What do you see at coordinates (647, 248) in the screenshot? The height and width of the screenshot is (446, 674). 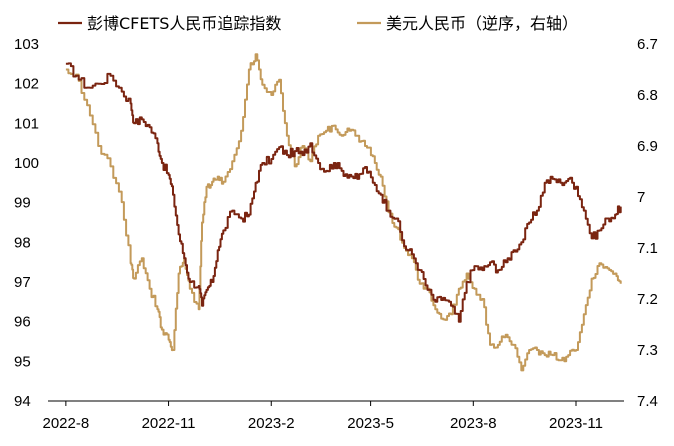 I see `y-right-tick-label: 7.1` at bounding box center [647, 248].